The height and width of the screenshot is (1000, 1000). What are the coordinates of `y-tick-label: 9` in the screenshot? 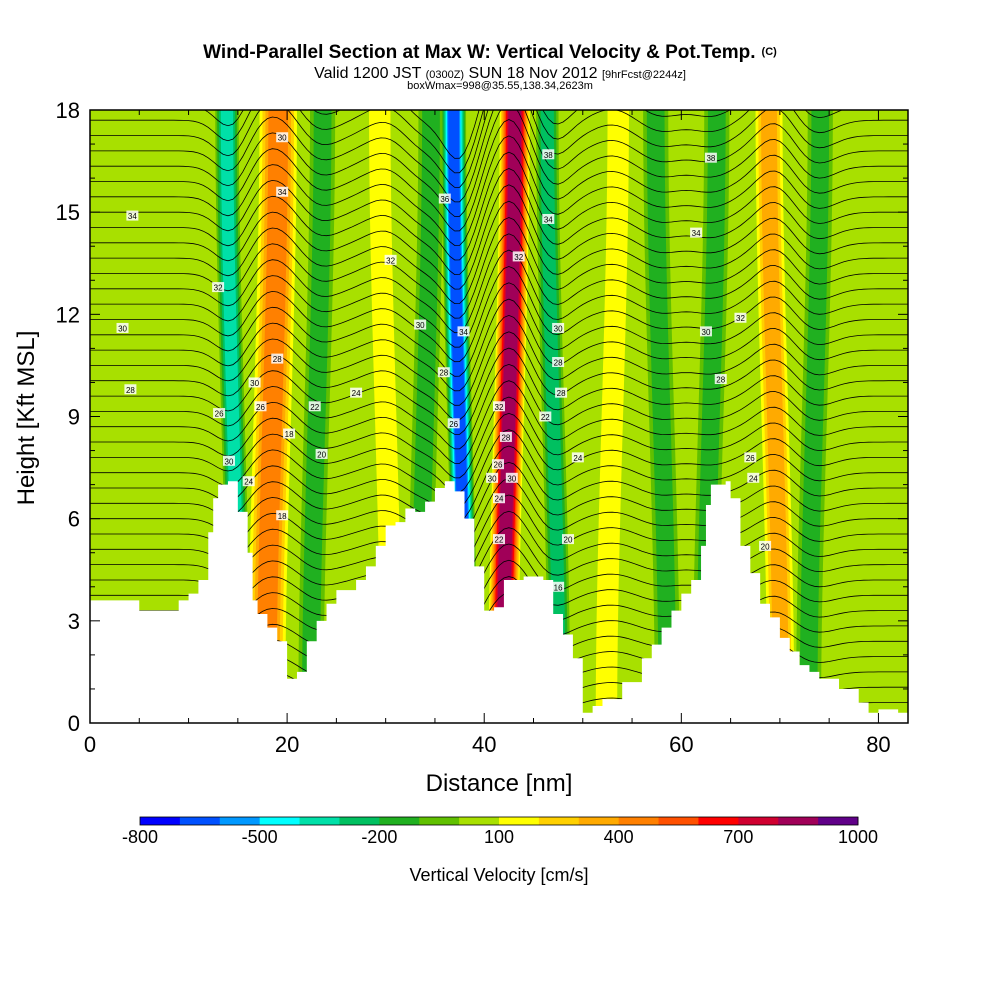 It's located at (74, 417).